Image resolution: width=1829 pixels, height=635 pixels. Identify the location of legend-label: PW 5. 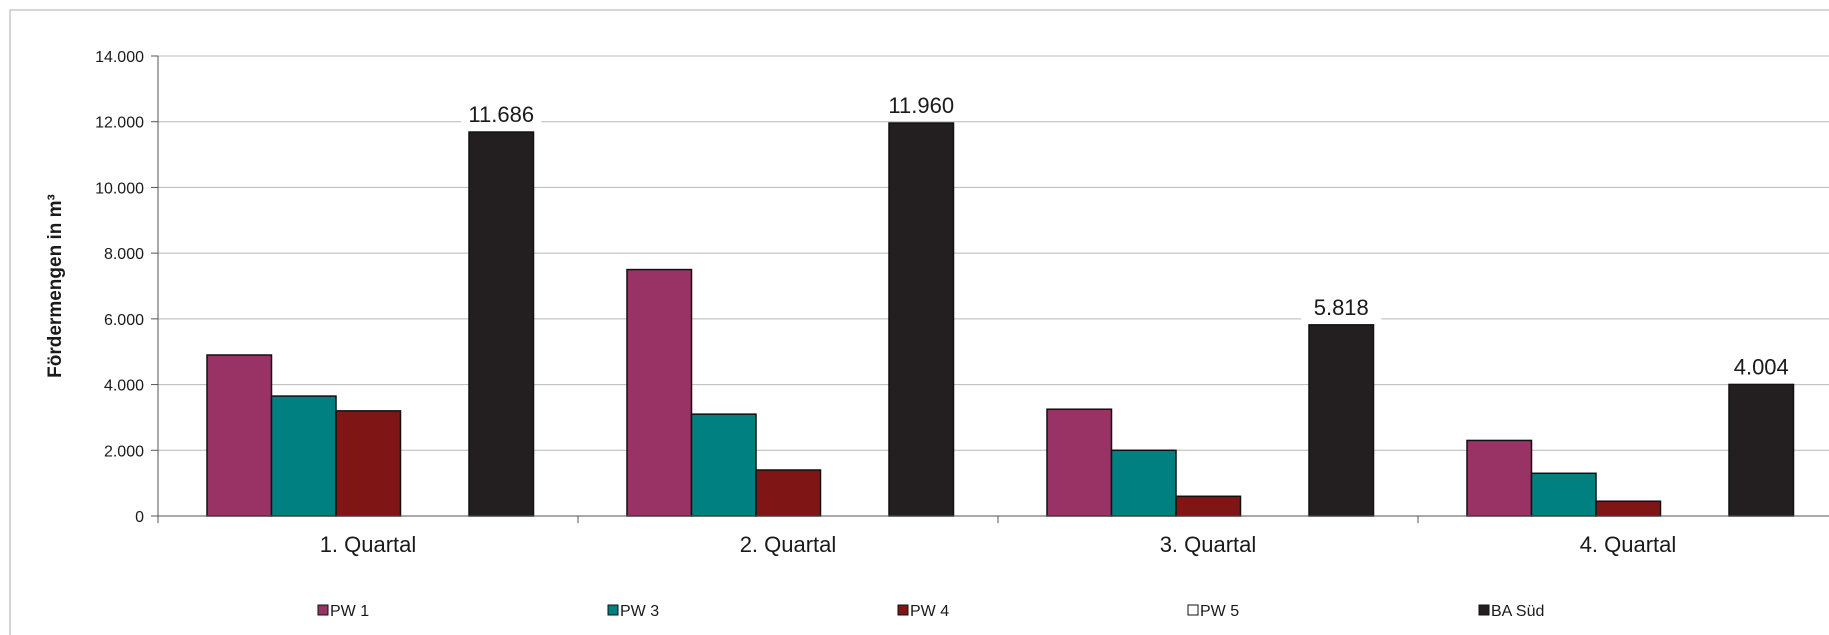
(1219, 611).